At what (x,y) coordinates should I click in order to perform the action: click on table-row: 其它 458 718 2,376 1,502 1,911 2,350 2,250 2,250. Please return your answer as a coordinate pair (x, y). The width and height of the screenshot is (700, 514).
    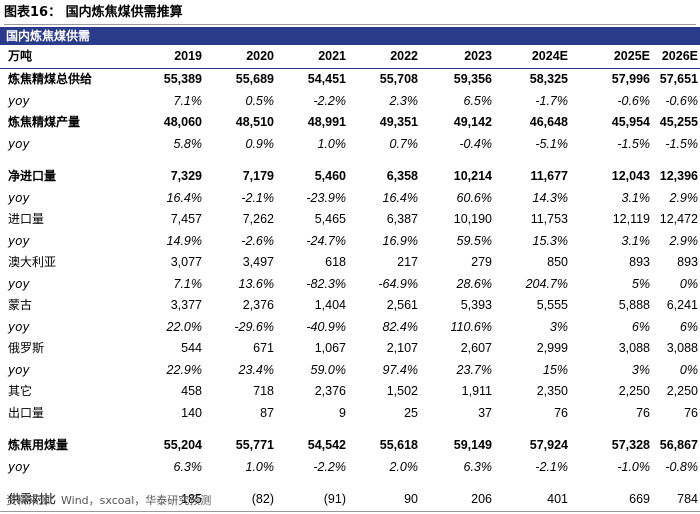
    Looking at the image, I should click on (350, 392).